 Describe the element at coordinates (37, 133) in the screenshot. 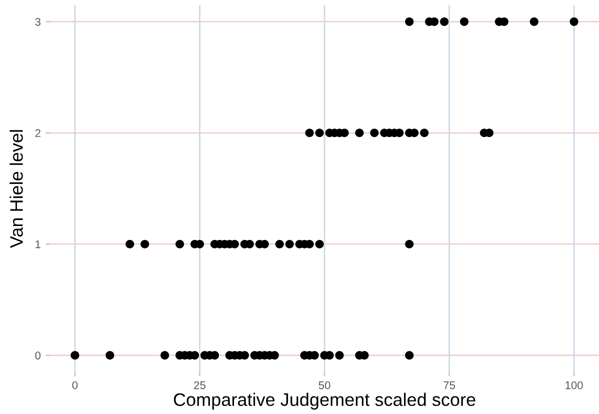

I see `y-tick-label: 2` at that location.